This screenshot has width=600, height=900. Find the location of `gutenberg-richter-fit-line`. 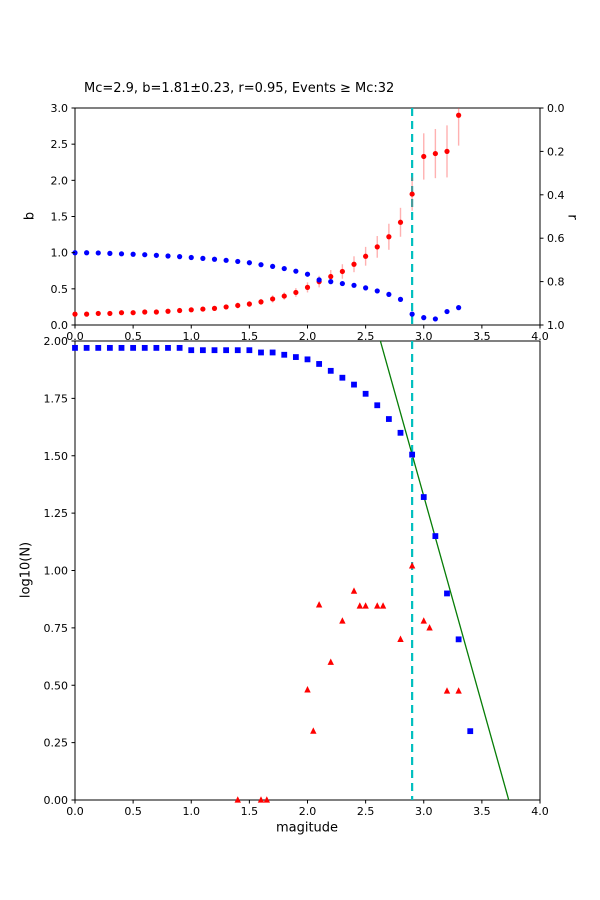

gutenberg-richter-fit-line is located at coordinates (444, 570).